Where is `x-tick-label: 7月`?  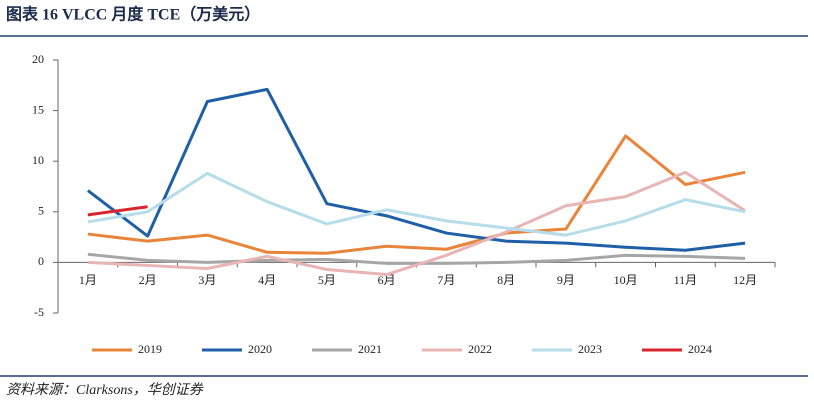 x-tick-label: 7月 is located at coordinates (446, 280).